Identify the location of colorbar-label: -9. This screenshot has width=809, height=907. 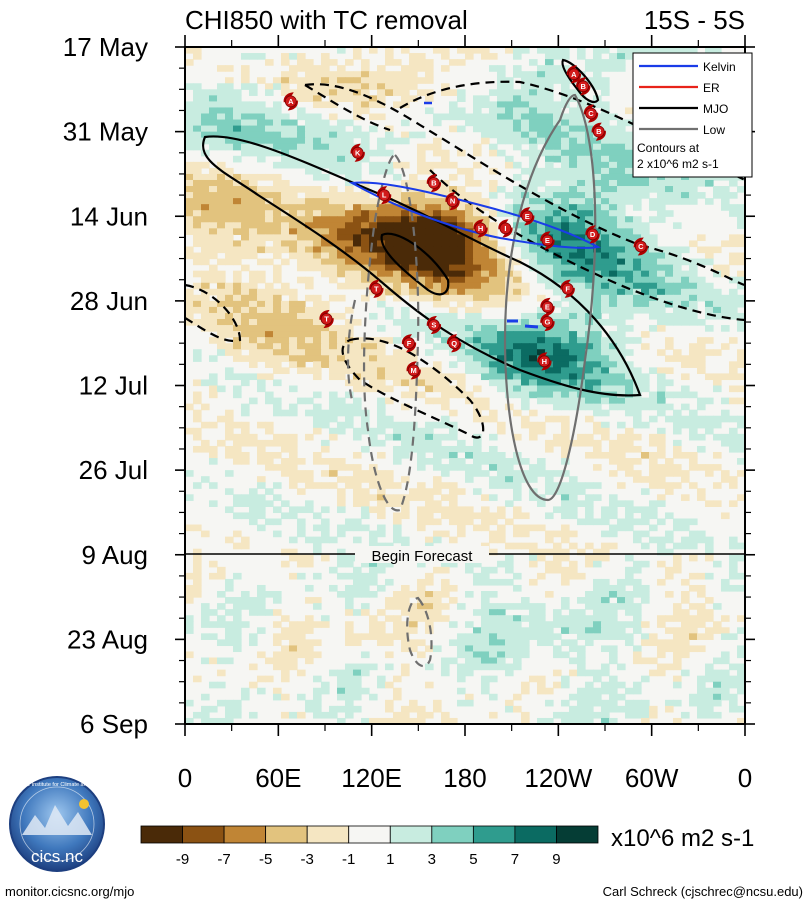
(182, 859).